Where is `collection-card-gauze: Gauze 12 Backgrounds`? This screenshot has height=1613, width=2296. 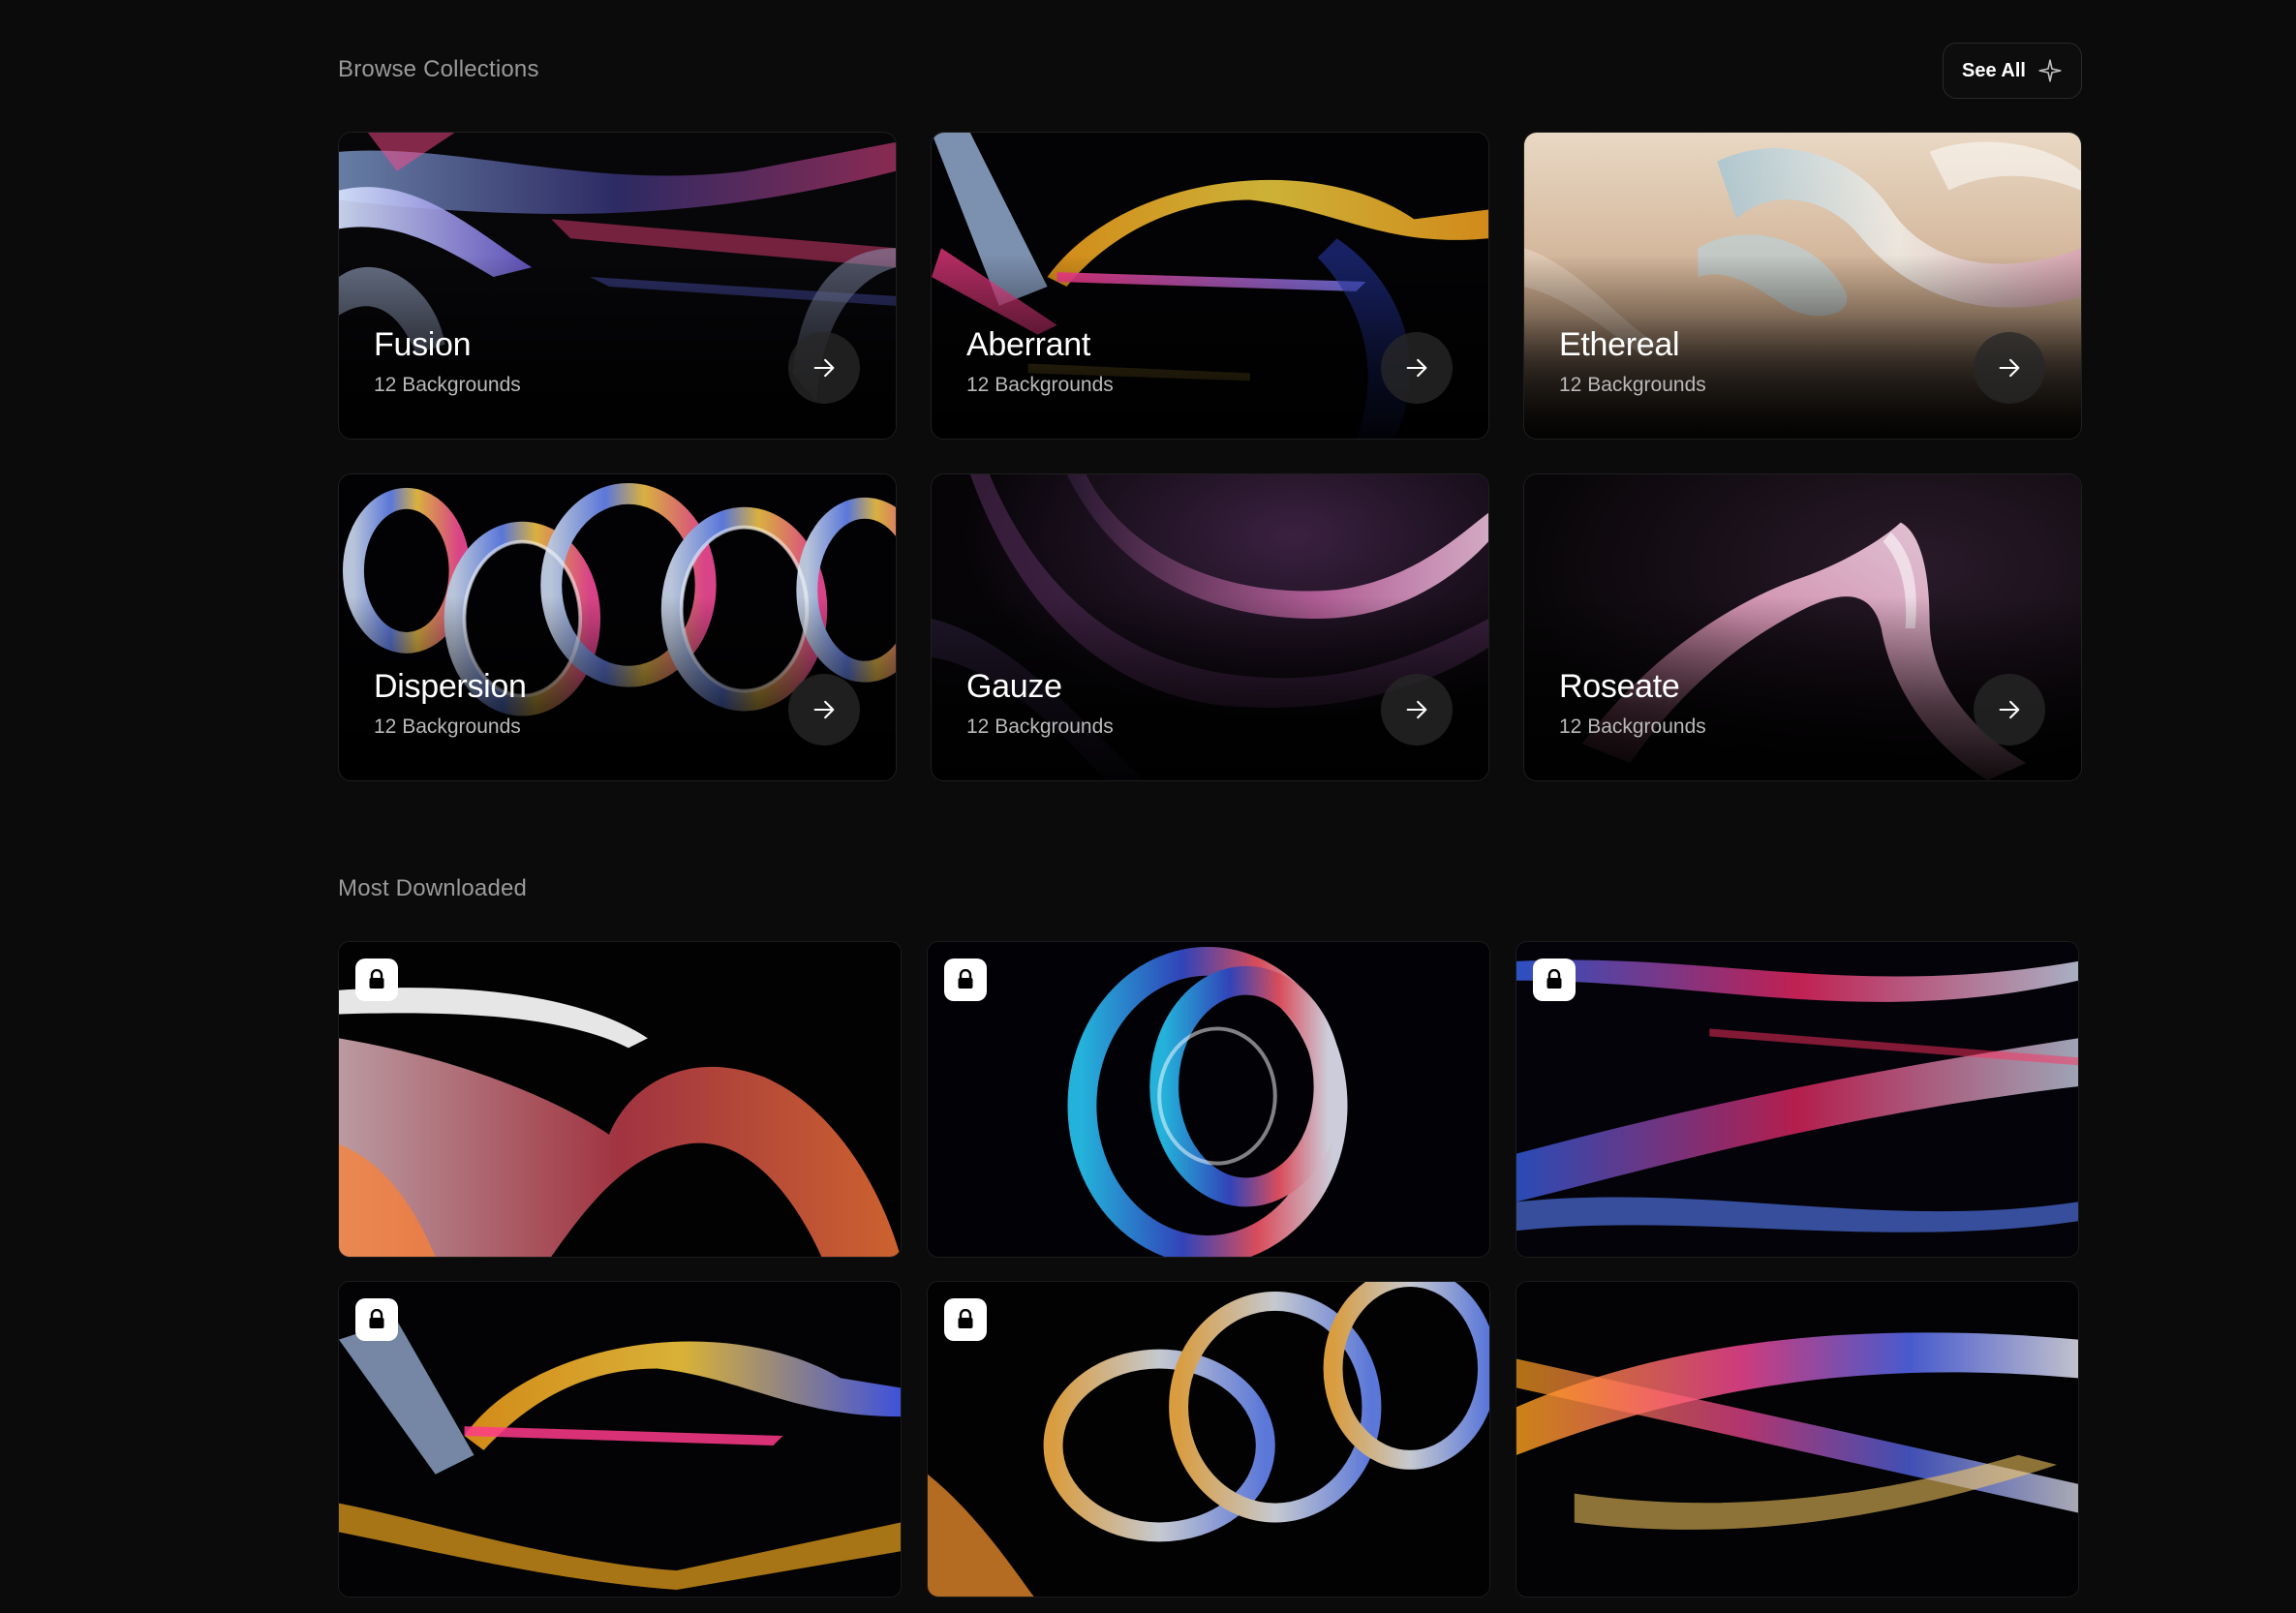
collection-card-gauze: Gauze 12 Backgrounds is located at coordinates (1210, 627).